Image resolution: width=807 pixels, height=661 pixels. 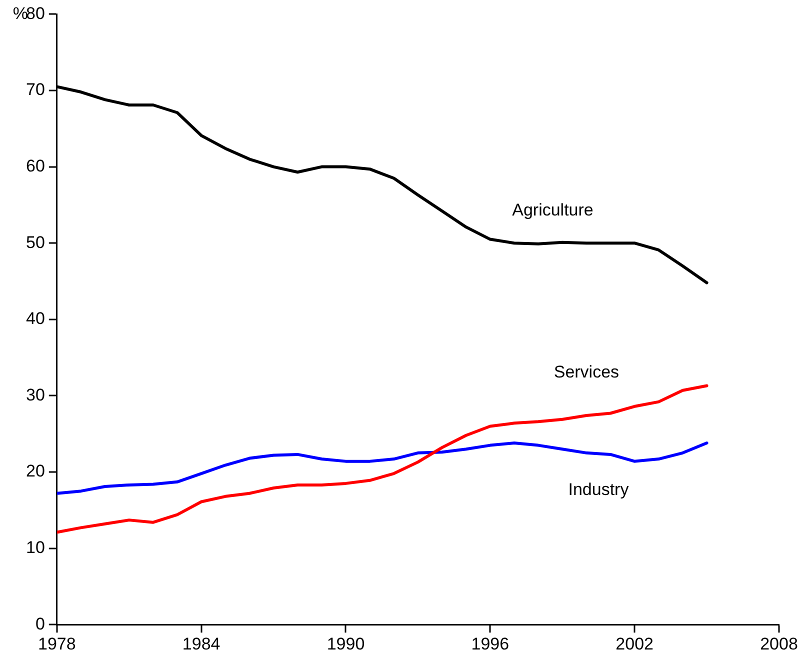 What do you see at coordinates (40, 624) in the screenshot?
I see `y-tick-label: 0` at bounding box center [40, 624].